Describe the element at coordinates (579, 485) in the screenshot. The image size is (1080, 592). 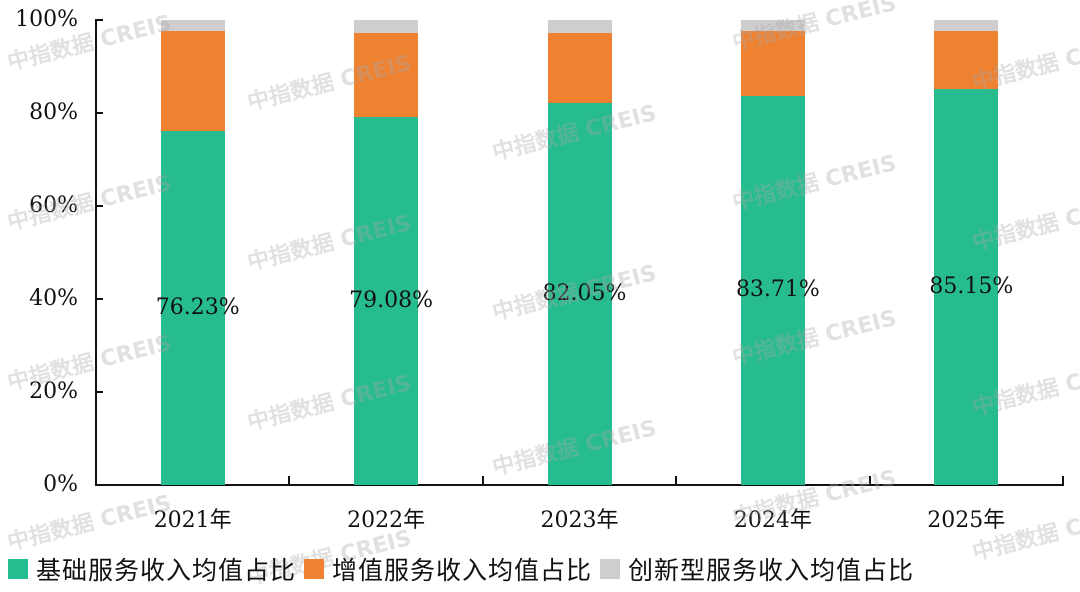
I see `x-axis-line` at that location.